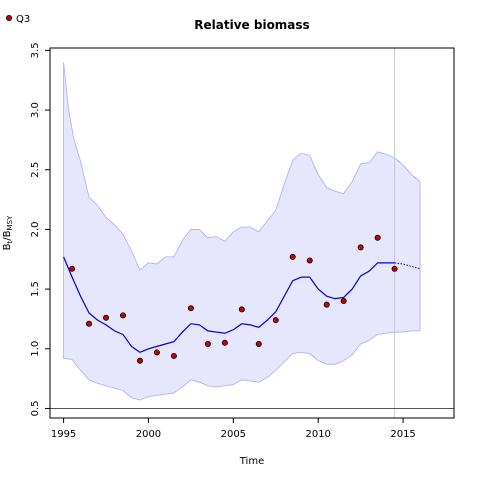  What do you see at coordinates (317, 434) in the screenshot?
I see `x-tick-label: 2010` at bounding box center [317, 434].